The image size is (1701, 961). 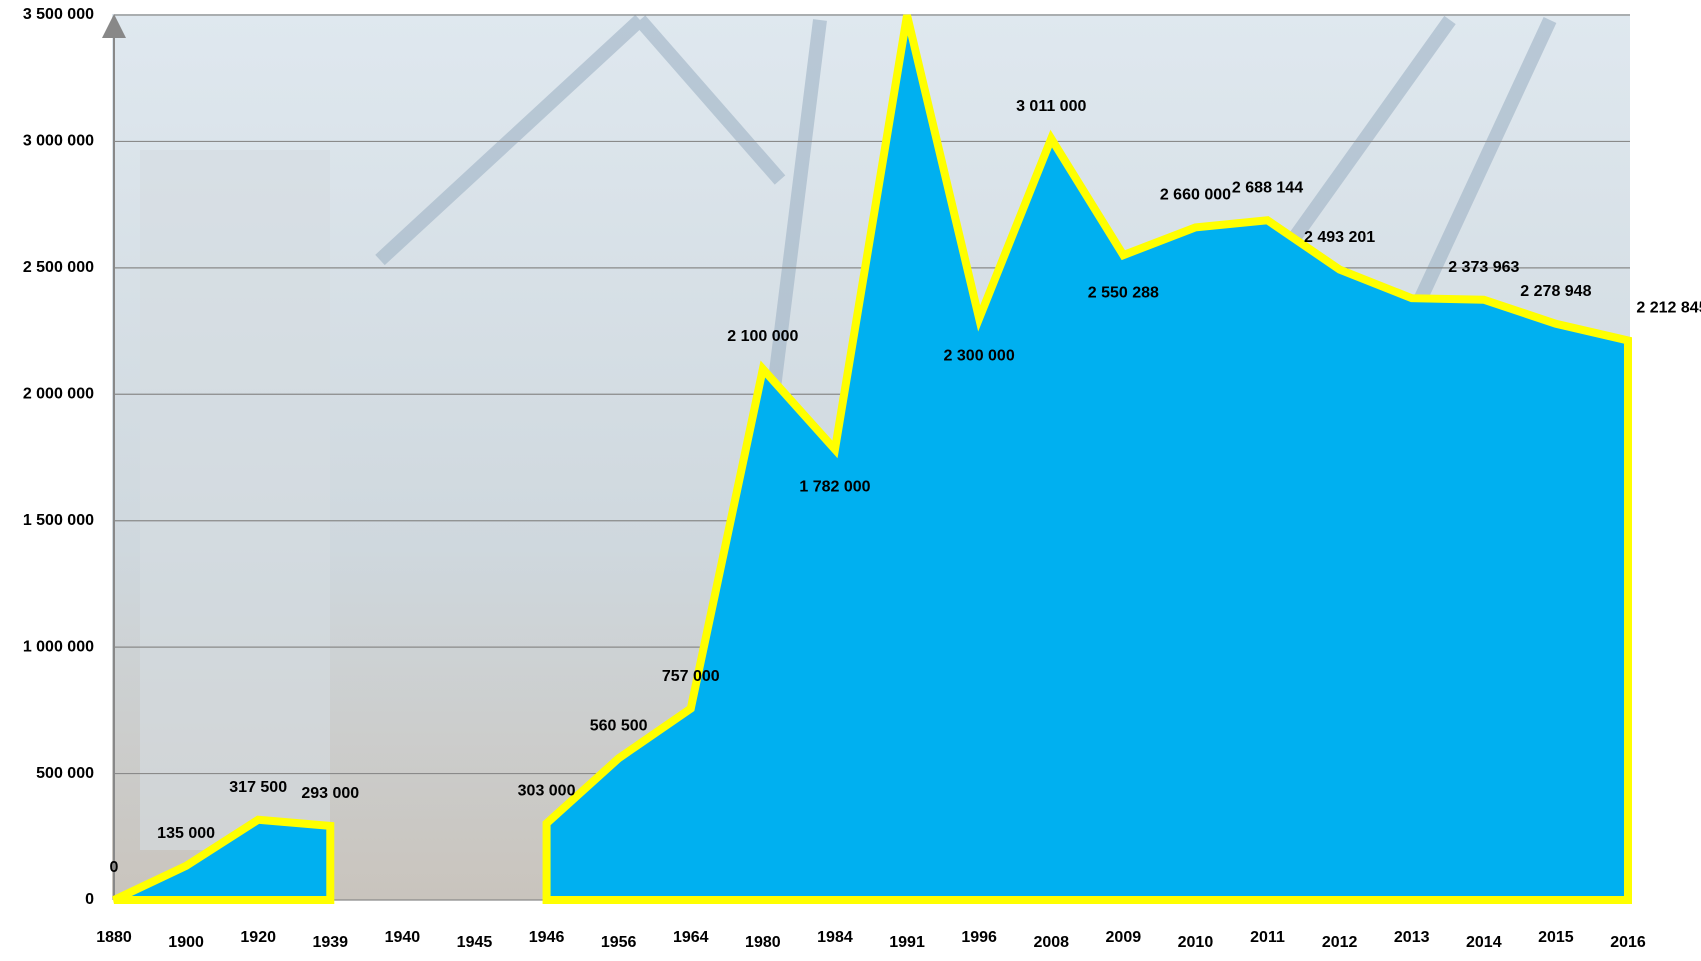 What do you see at coordinates (979, 937) in the screenshot?
I see `x-tick-label: 1996` at bounding box center [979, 937].